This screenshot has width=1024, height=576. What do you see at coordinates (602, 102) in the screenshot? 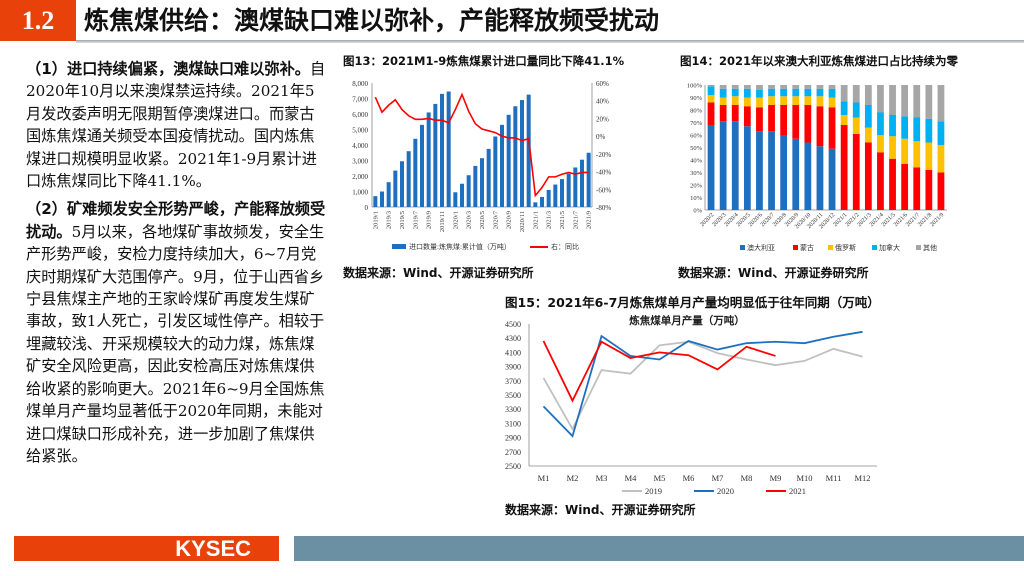
I see `y-right-tick-label: 40%` at bounding box center [602, 102].